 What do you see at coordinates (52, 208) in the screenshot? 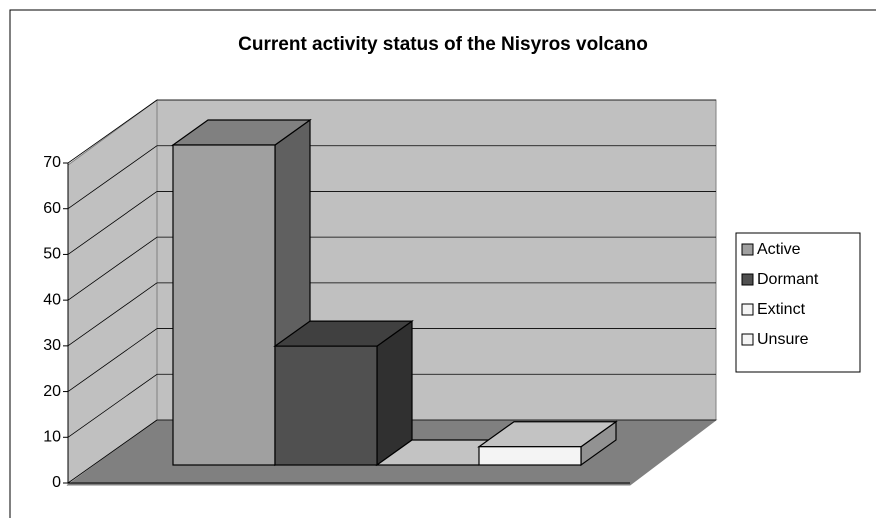
I see `y-tick-label: 60` at bounding box center [52, 208].